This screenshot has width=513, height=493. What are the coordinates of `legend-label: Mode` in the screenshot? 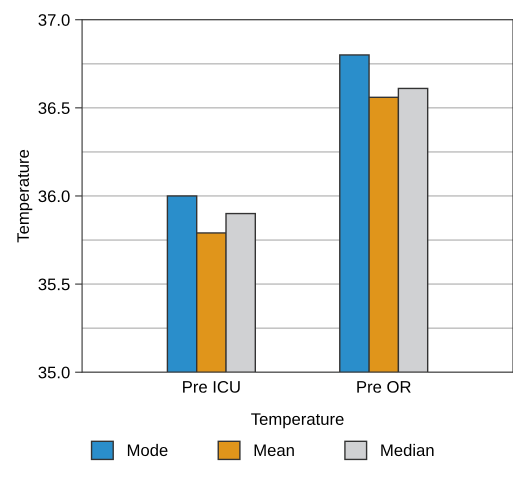 It's located at (148, 450).